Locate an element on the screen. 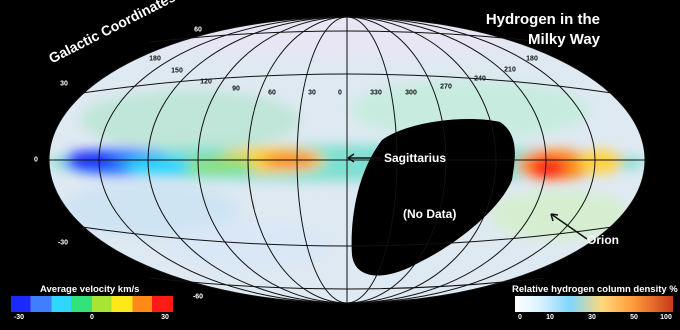  lon-tick-240: 240 is located at coordinates (480, 79).